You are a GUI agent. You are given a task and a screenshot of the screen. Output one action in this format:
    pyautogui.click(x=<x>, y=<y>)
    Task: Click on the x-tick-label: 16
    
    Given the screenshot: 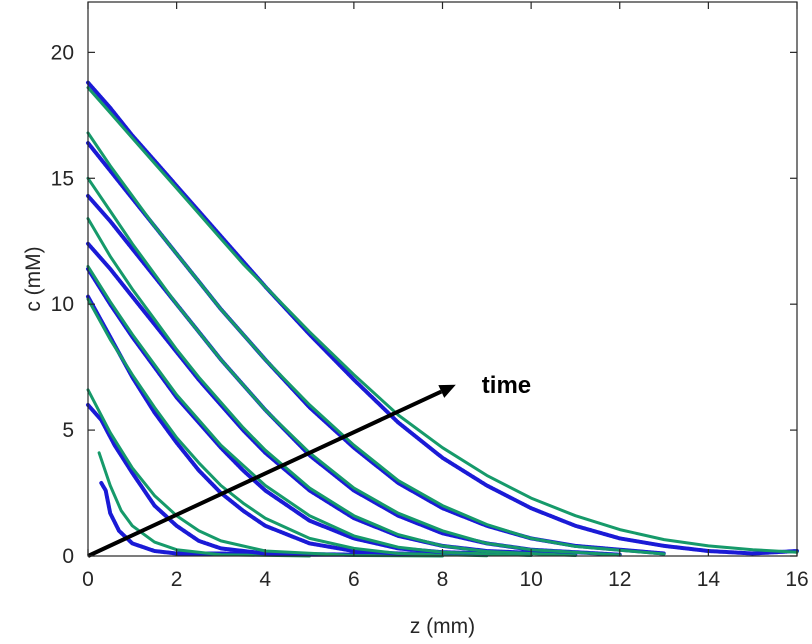 What is the action you would take?
    pyautogui.click(x=796, y=579)
    